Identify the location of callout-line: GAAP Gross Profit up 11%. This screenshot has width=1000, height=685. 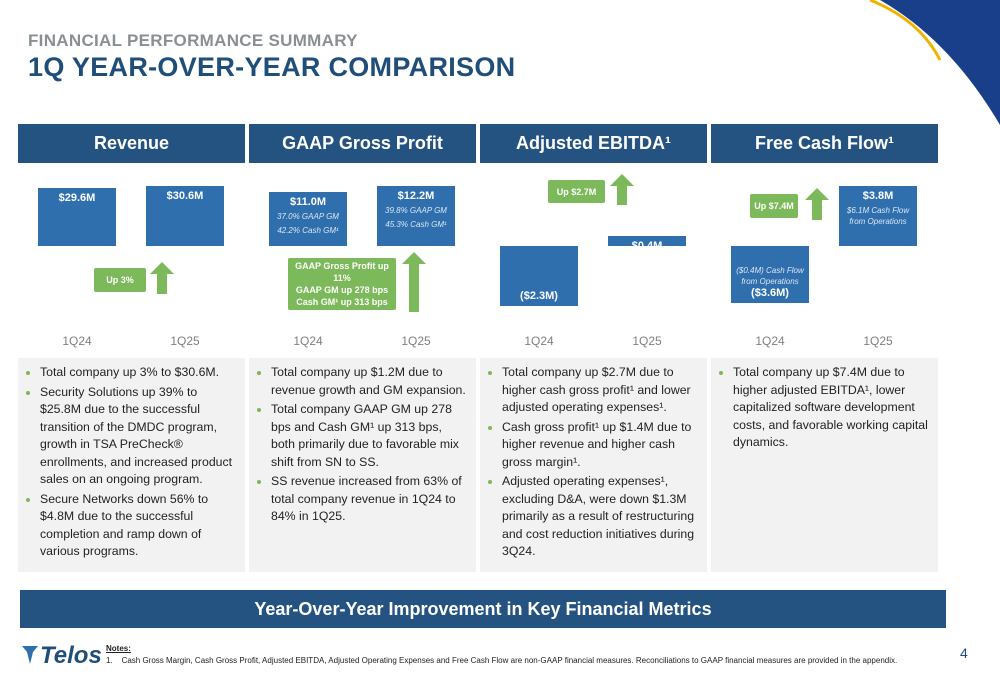
(342, 272).